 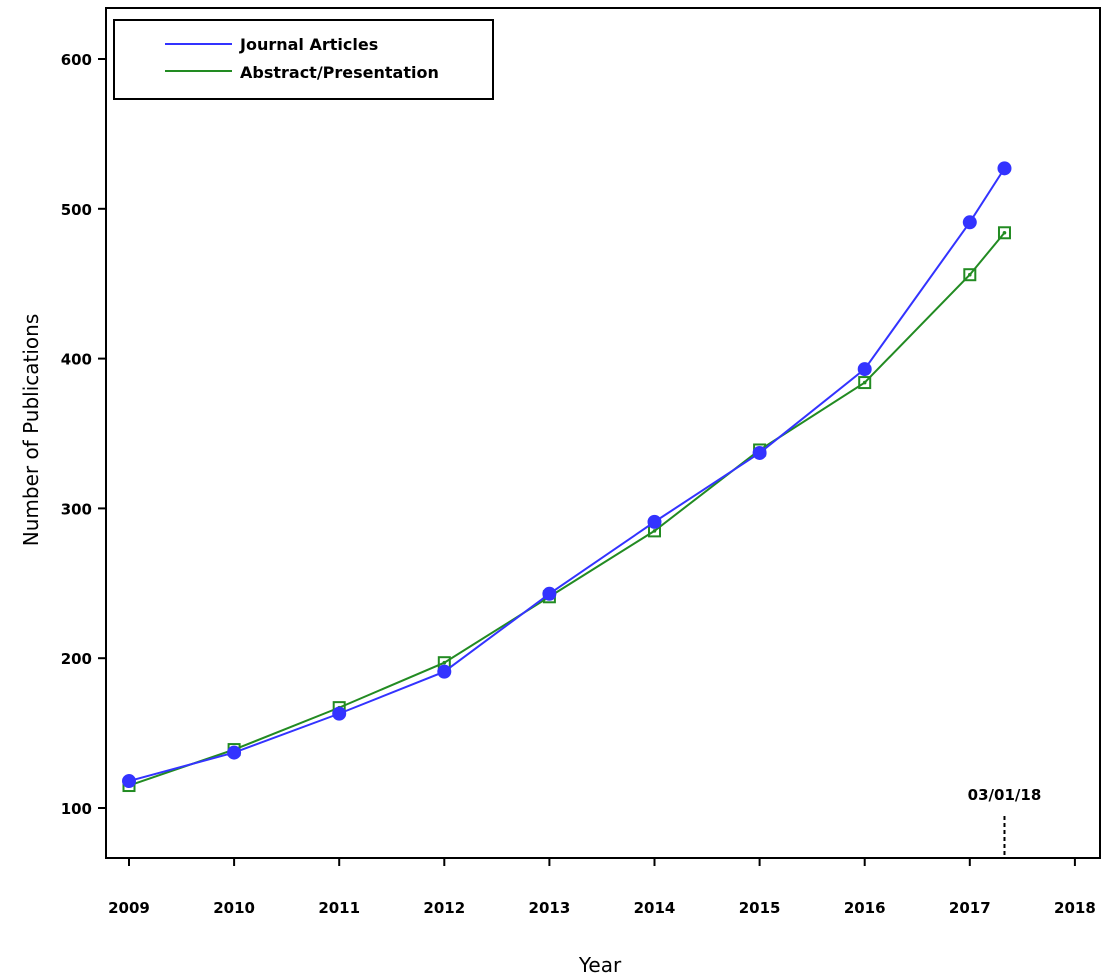 I want to click on x-tick-label: 2011, so click(x=339, y=908).